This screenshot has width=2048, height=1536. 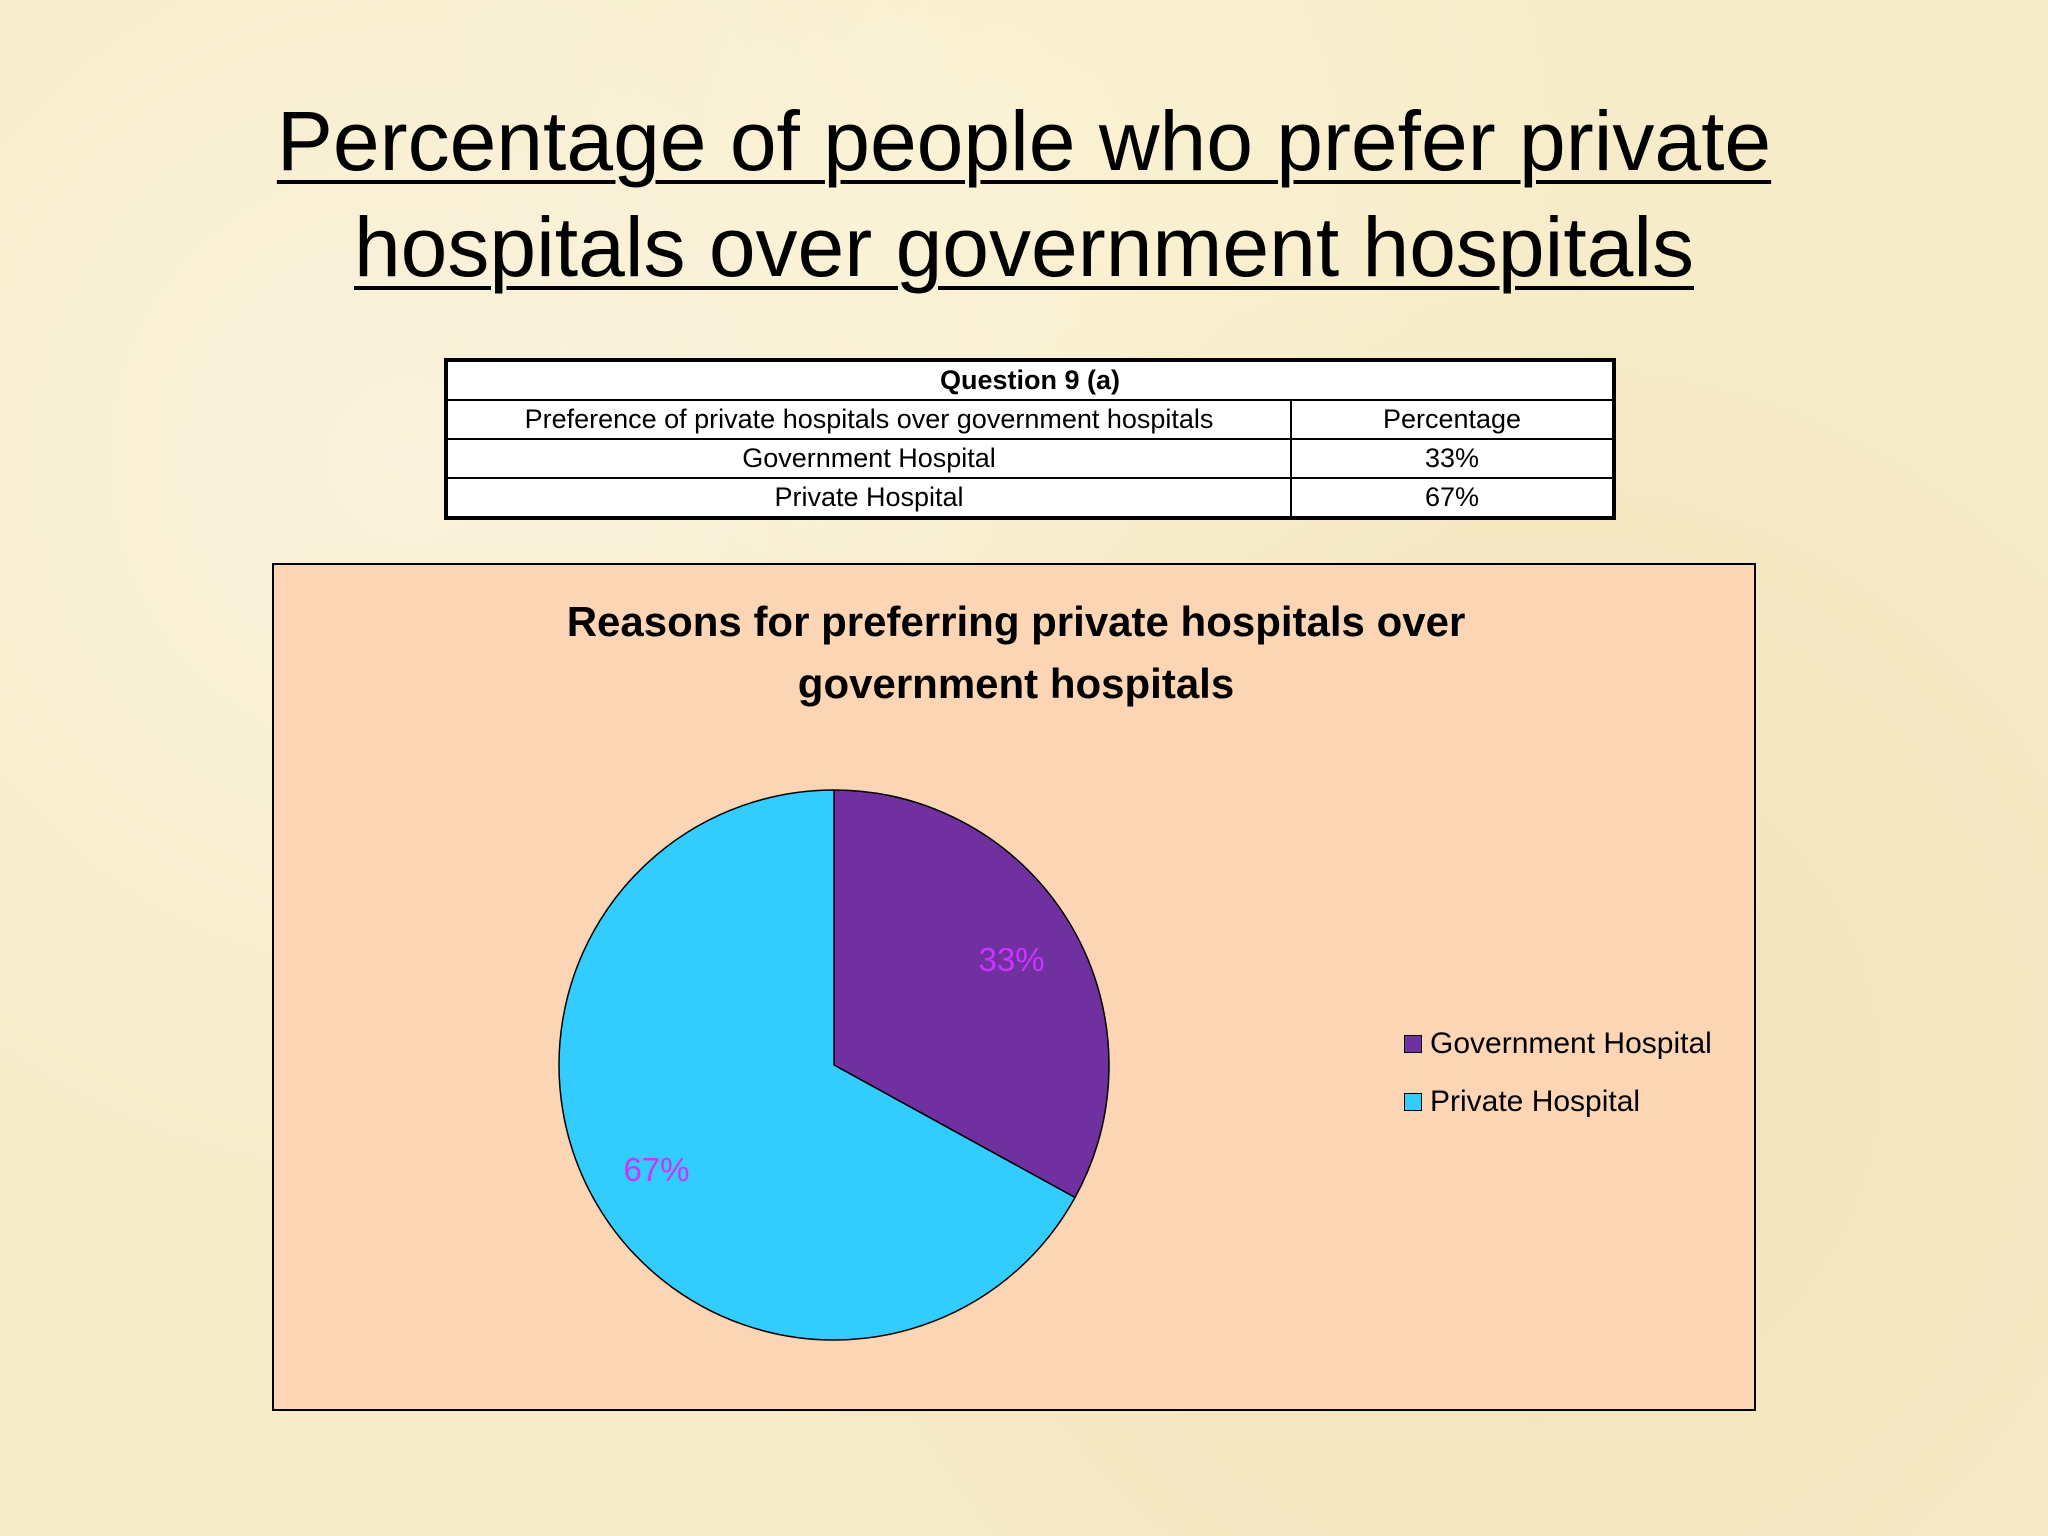 I want to click on legend-label-private: Private Hospital, so click(x=1535, y=1101).